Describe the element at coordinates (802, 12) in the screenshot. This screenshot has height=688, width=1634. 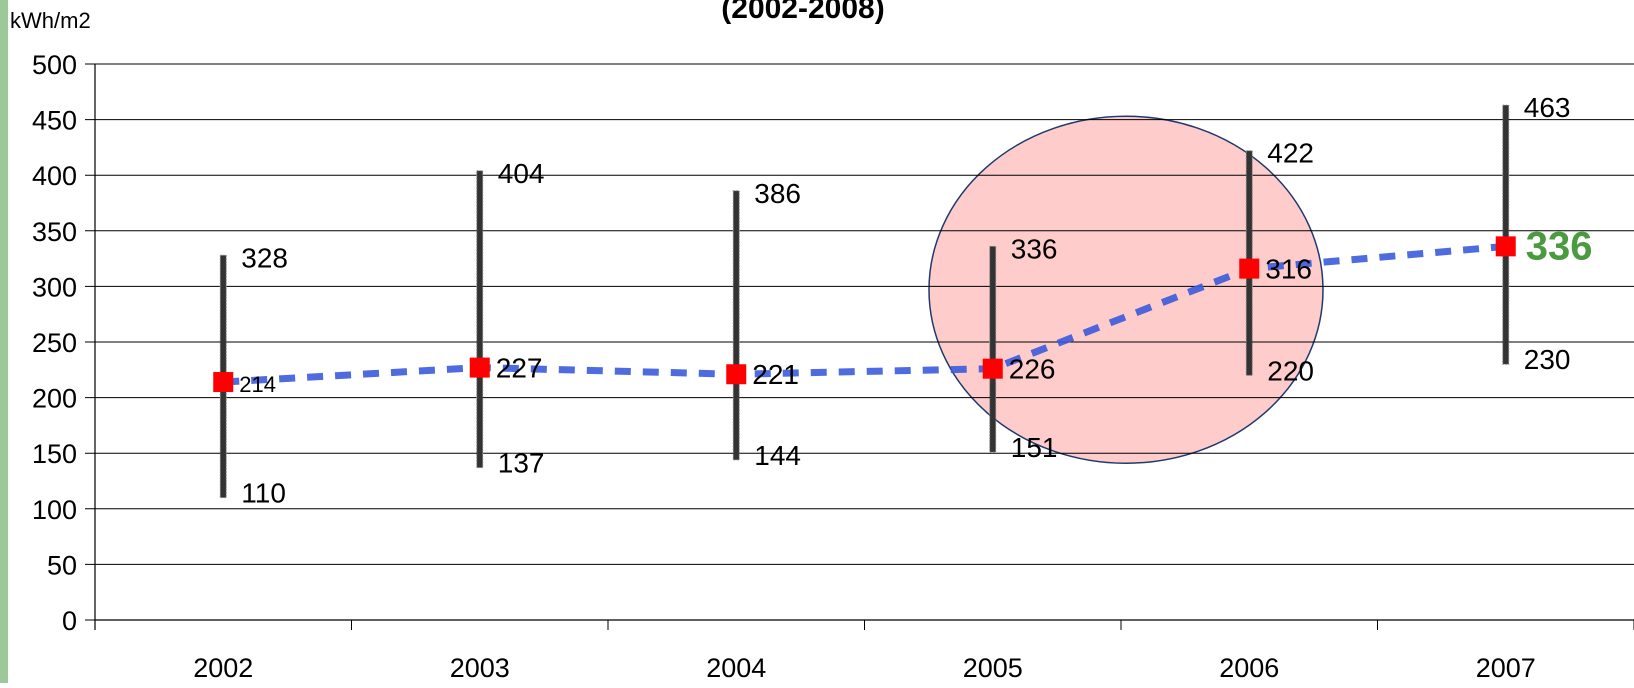
I see `chart-title: (2002-2008)` at that location.